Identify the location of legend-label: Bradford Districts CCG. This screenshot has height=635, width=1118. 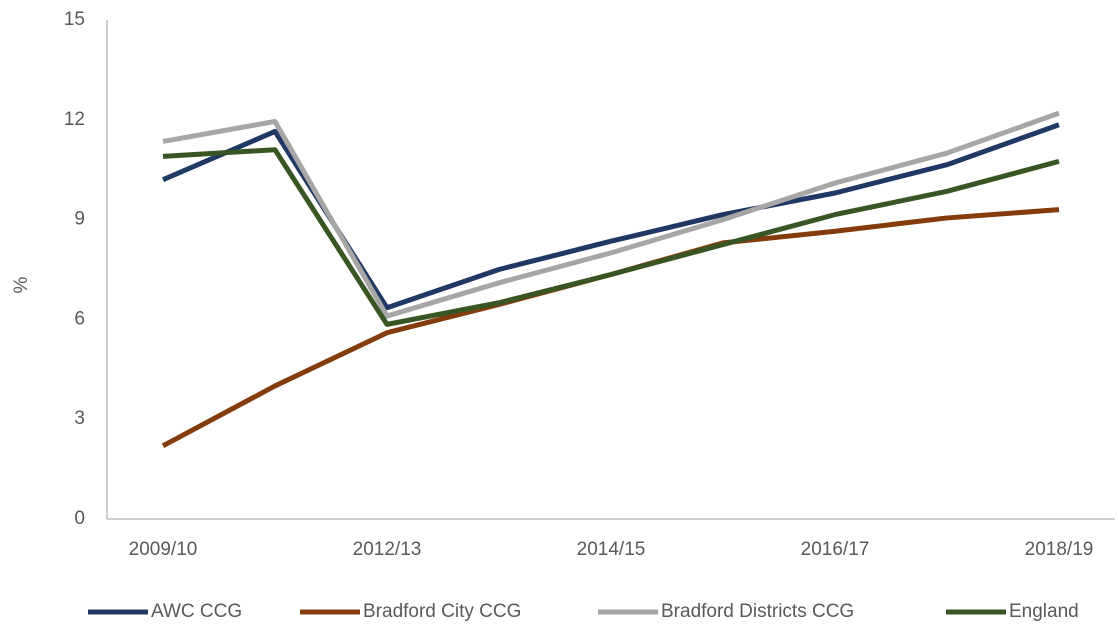
(757, 611).